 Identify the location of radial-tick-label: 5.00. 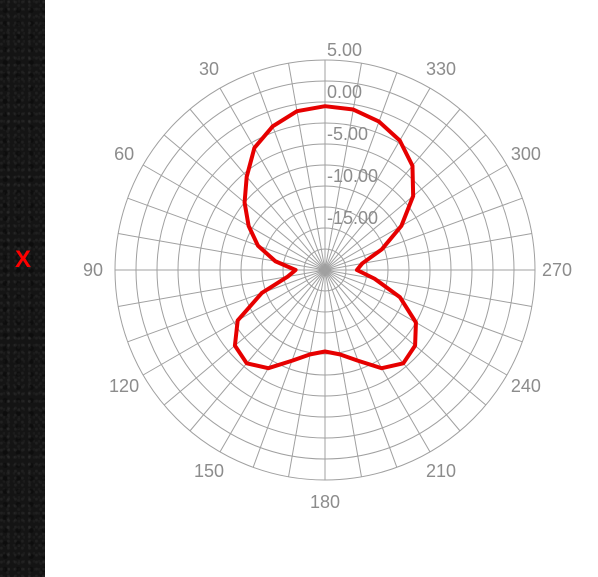
(344, 50).